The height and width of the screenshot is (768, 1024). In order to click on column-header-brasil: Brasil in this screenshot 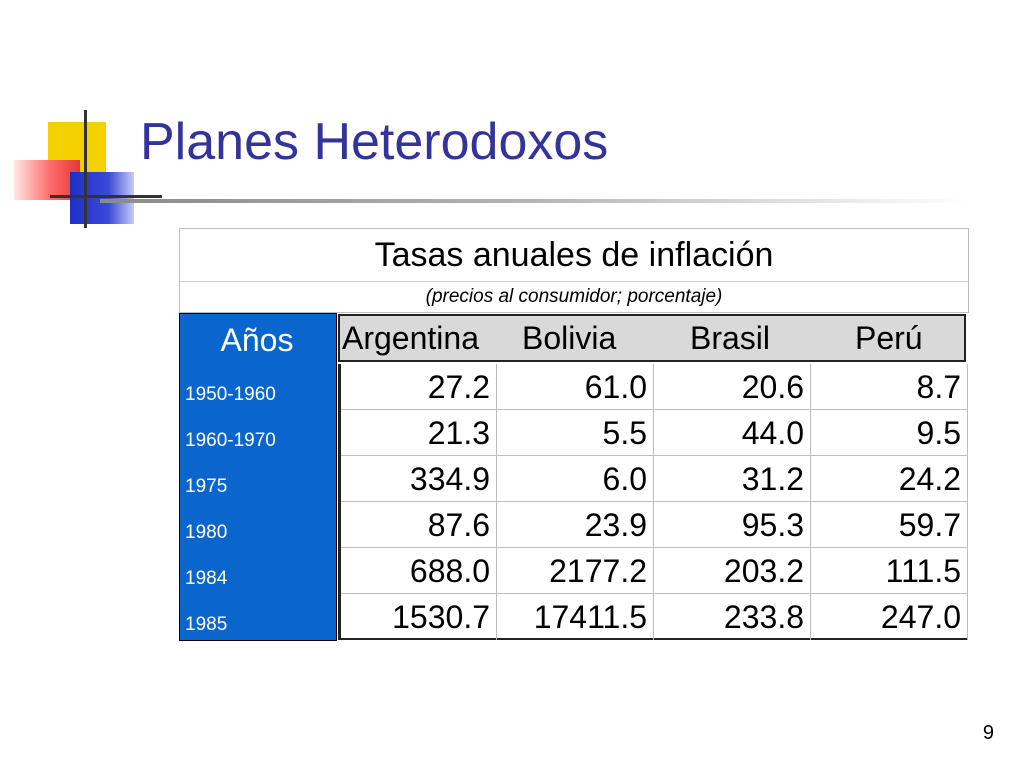, I will do `click(730, 338)`.